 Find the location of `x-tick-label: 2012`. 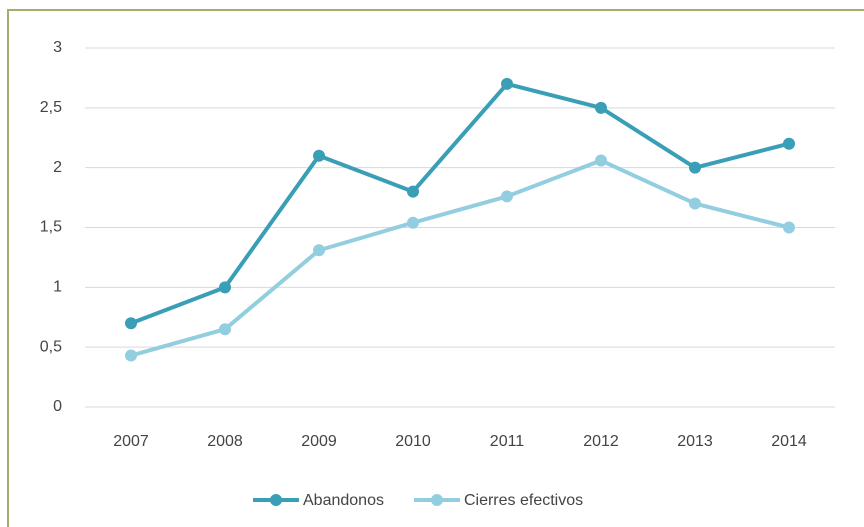

x-tick-label: 2012 is located at coordinates (601, 441).